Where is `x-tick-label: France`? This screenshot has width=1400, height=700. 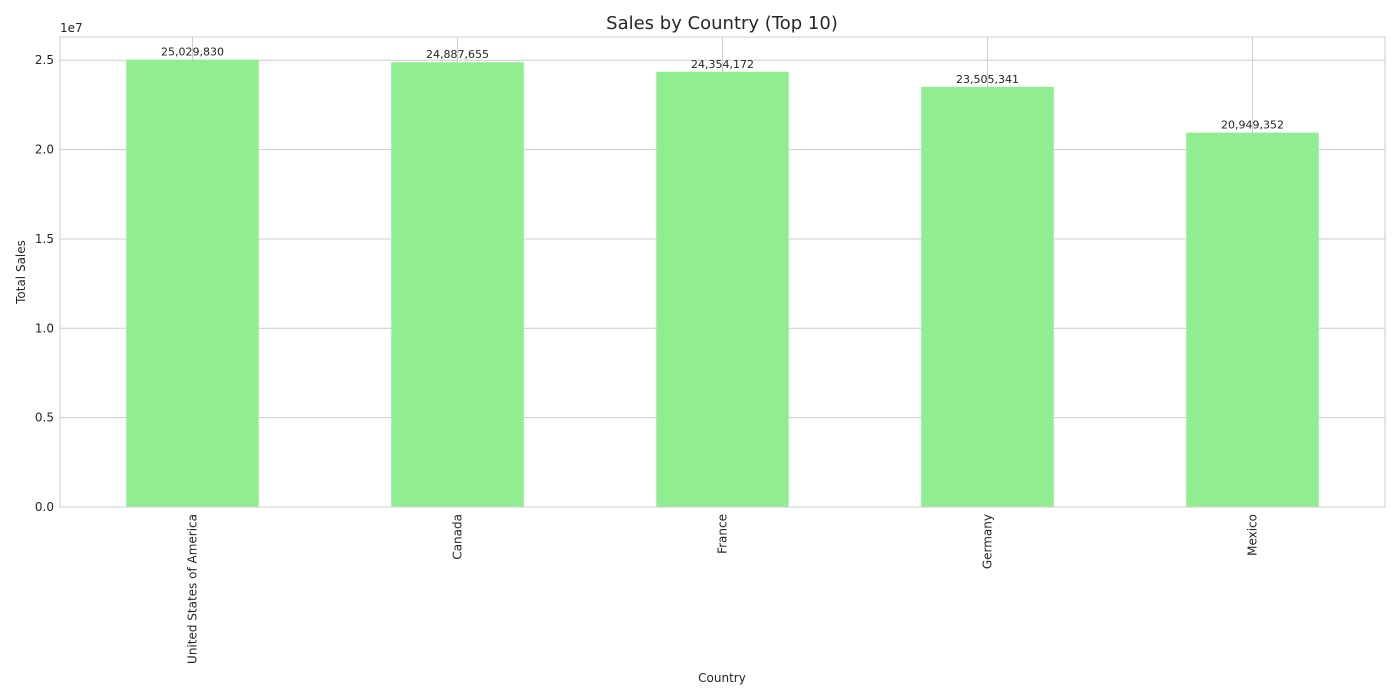
x-tick-label: France is located at coordinates (723, 534).